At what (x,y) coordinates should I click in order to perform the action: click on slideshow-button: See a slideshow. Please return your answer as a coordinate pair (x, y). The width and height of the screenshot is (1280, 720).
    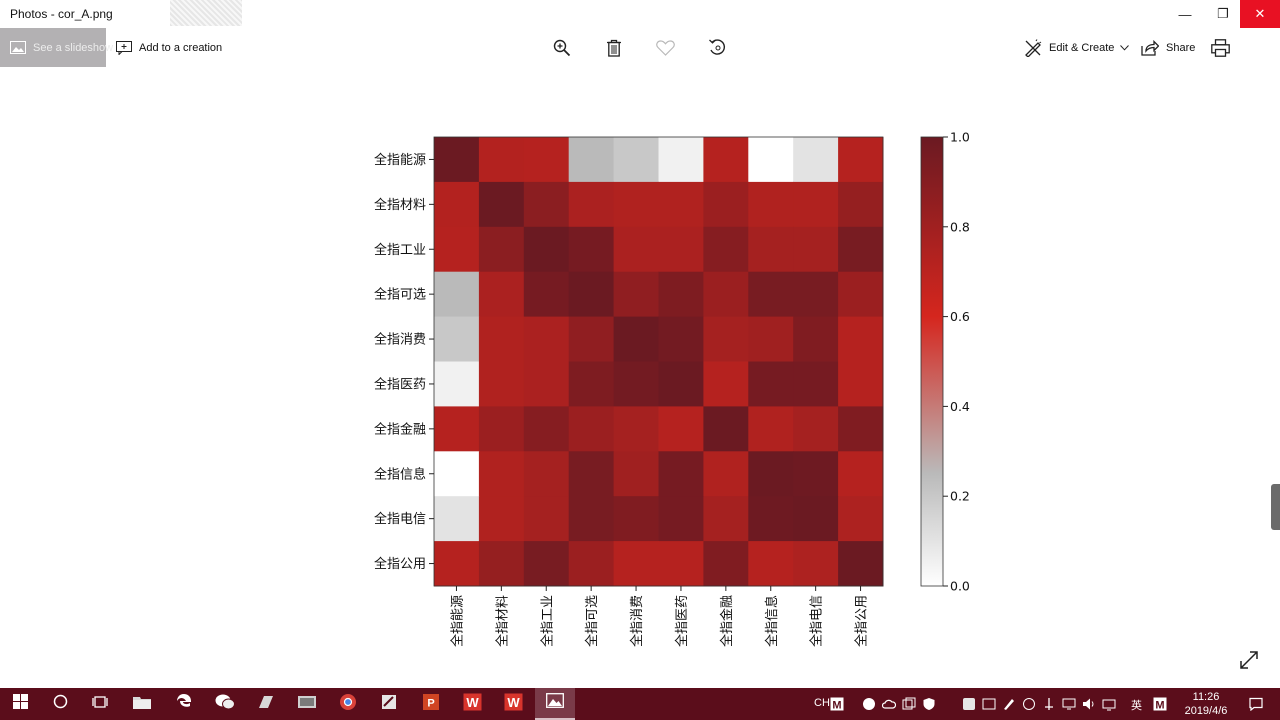
    Looking at the image, I should click on (56, 47).